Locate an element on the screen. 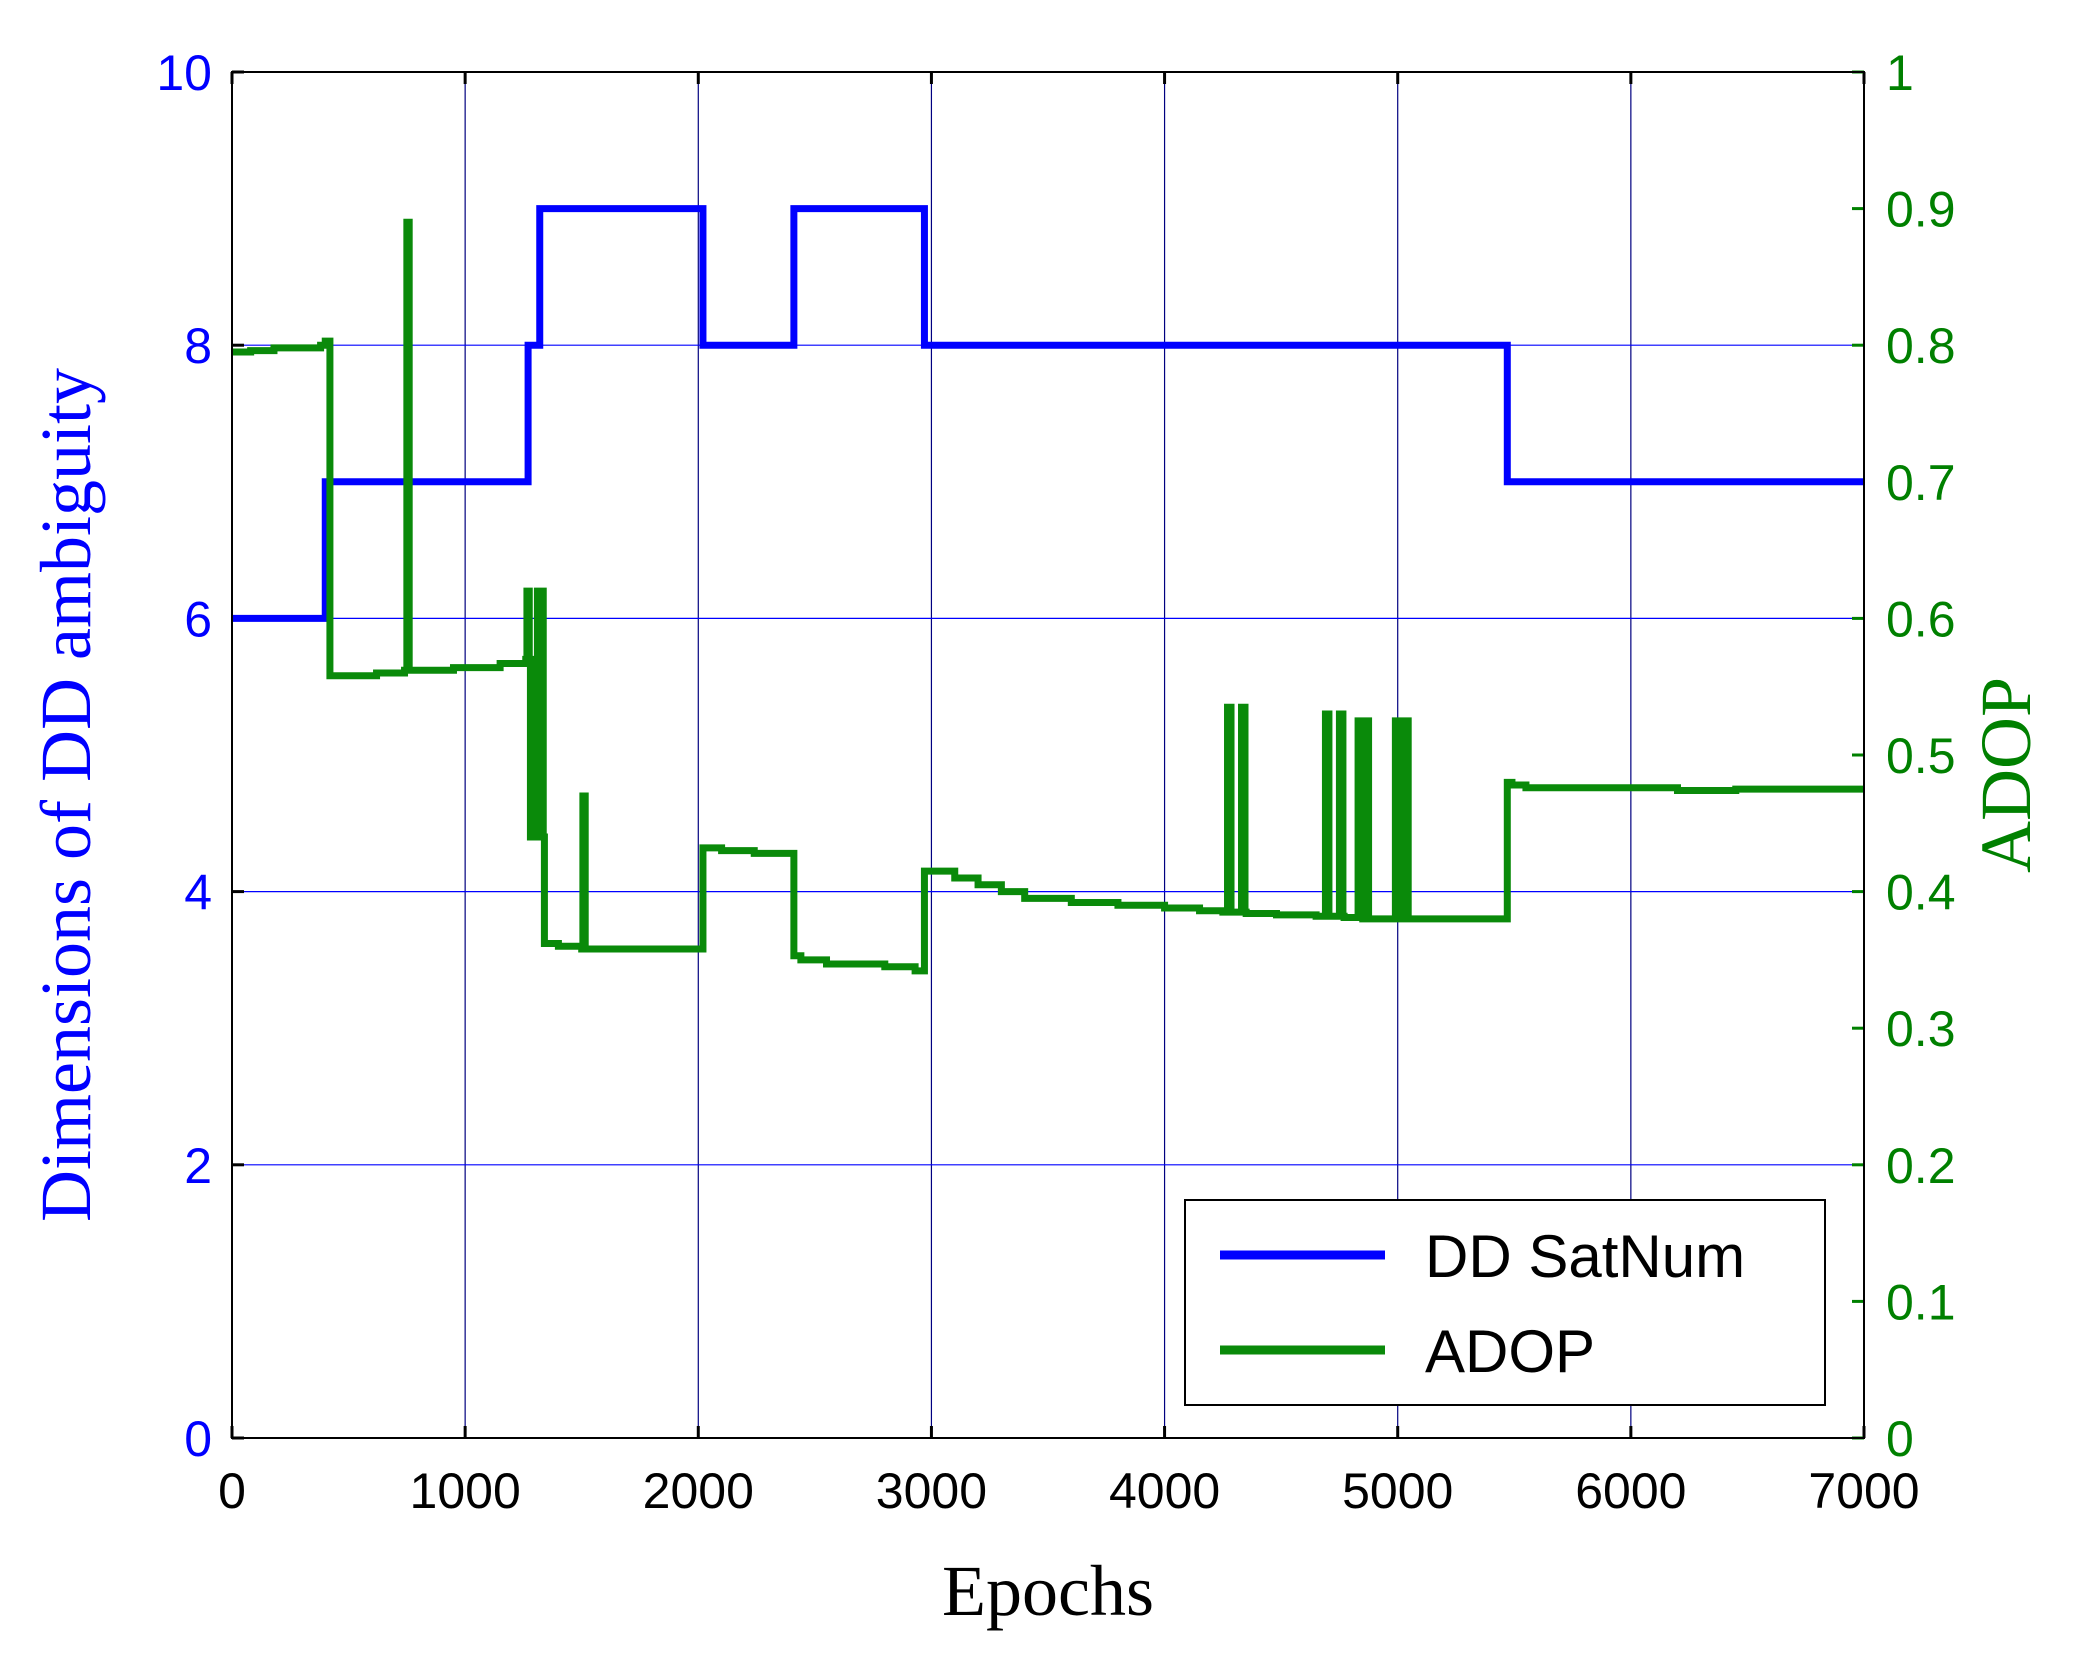  y-tick-label: 8 is located at coordinates (198, 346).